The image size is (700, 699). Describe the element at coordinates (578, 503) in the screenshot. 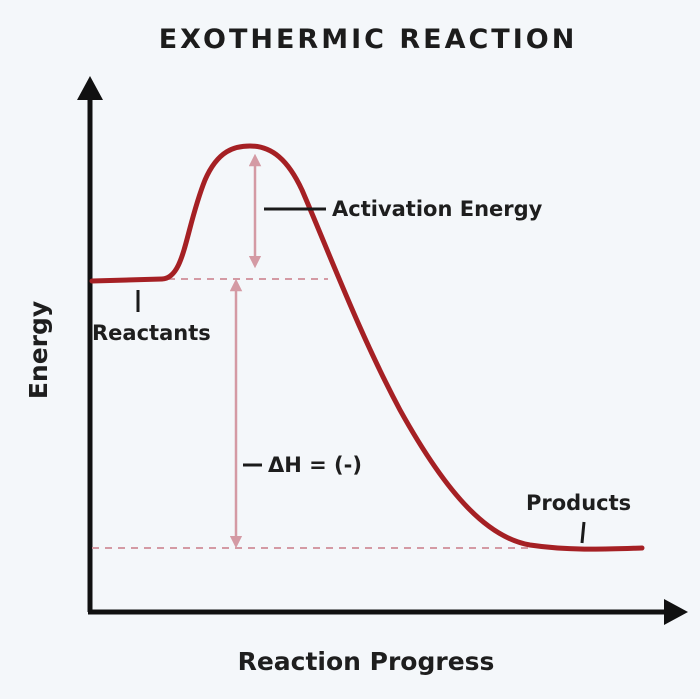

I see `products-label: Products` at that location.